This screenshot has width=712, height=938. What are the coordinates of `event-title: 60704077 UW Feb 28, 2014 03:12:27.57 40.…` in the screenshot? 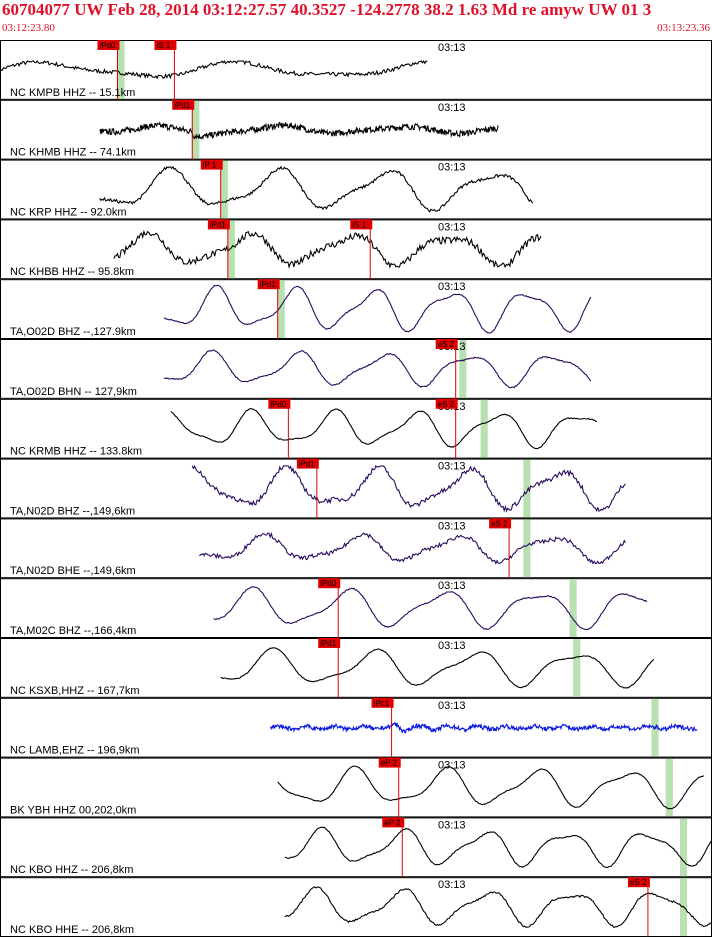 It's located at (327, 9).